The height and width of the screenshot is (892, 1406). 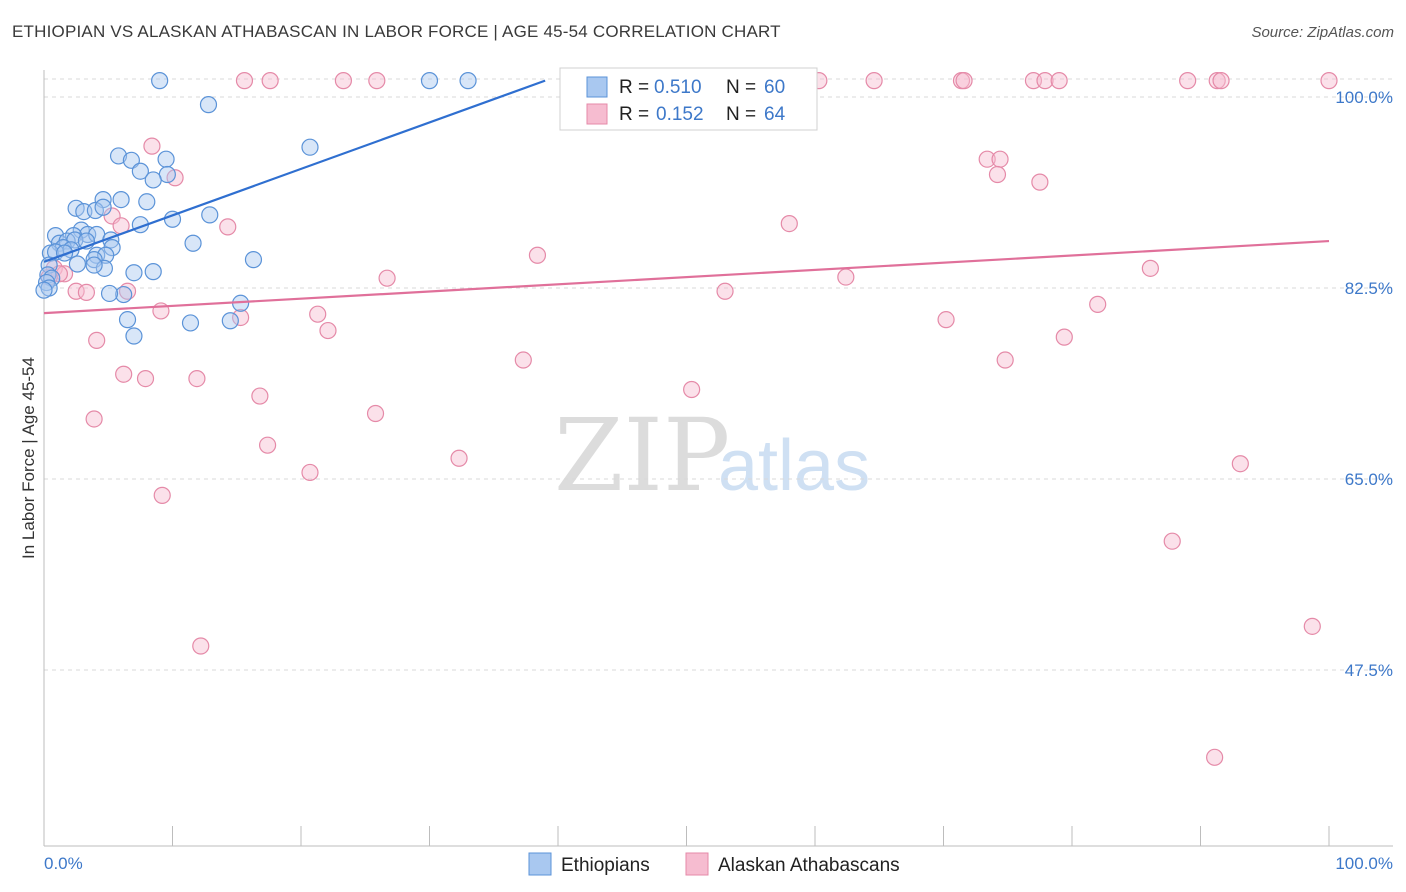 What do you see at coordinates (741, 87) in the screenshot?
I see `legend-n-label-1: N =` at bounding box center [741, 87].